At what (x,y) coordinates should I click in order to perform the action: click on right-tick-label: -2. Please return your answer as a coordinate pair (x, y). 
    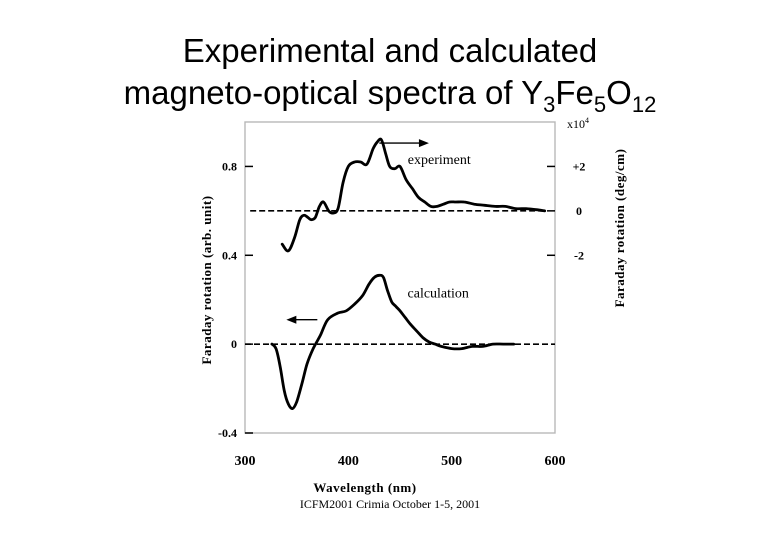
    Looking at the image, I should click on (579, 255).